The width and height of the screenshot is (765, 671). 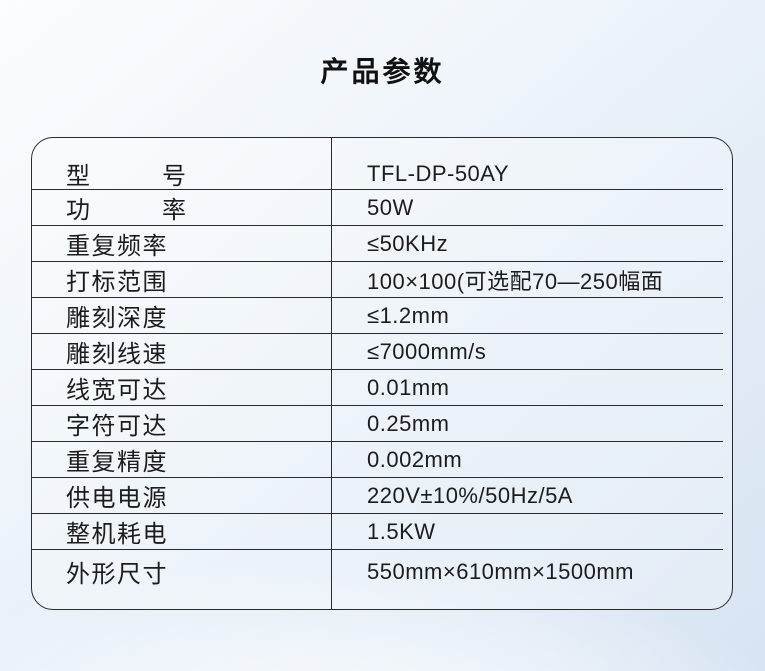 What do you see at coordinates (408, 423) in the screenshot?
I see `spec-value: 0.25mm` at bounding box center [408, 423].